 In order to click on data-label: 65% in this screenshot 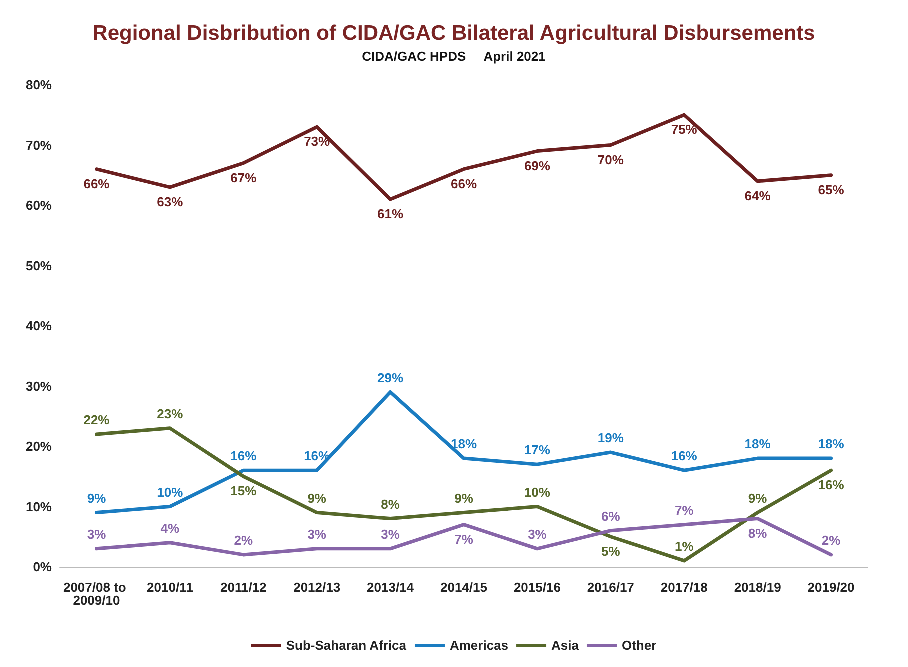, I will do `click(831, 190)`.